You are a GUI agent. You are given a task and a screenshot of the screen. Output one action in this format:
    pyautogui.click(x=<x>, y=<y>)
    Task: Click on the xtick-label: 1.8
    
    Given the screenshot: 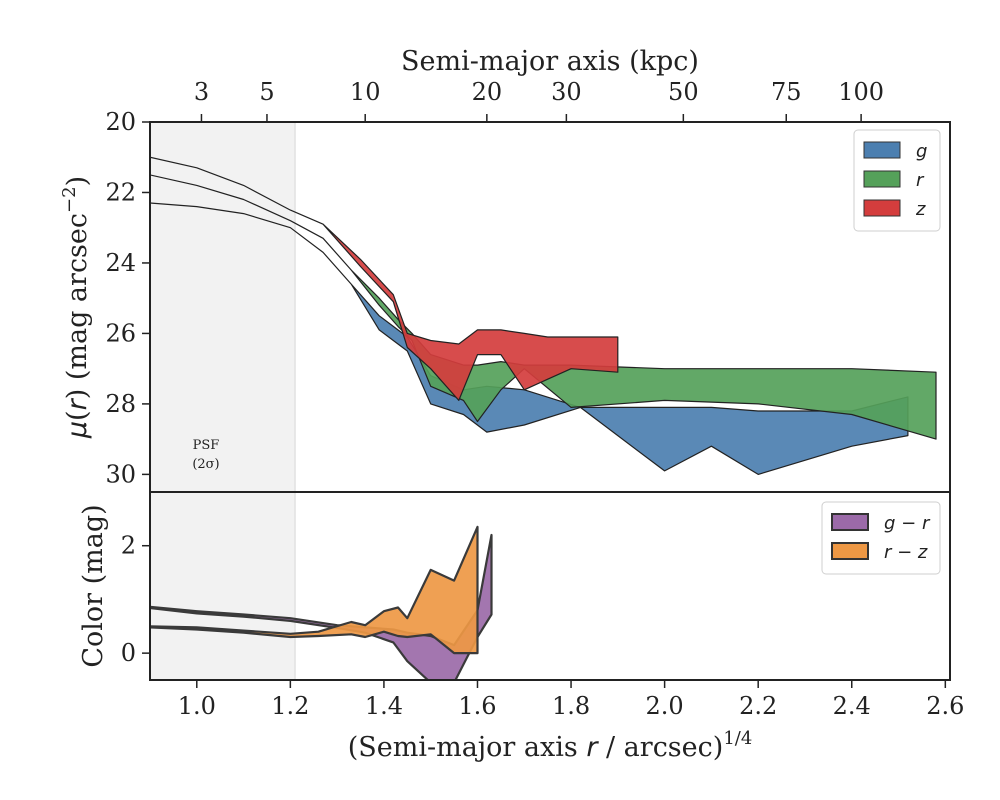 What is the action you would take?
    pyautogui.click(x=571, y=706)
    